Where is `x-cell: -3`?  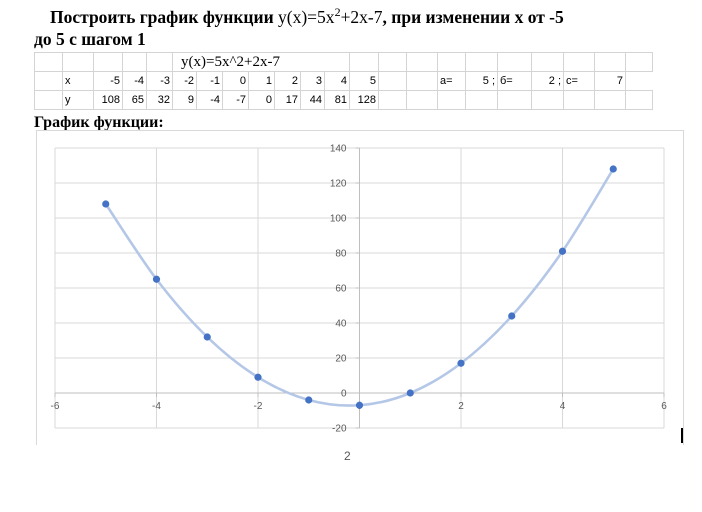 x-cell: -3 is located at coordinates (159, 81).